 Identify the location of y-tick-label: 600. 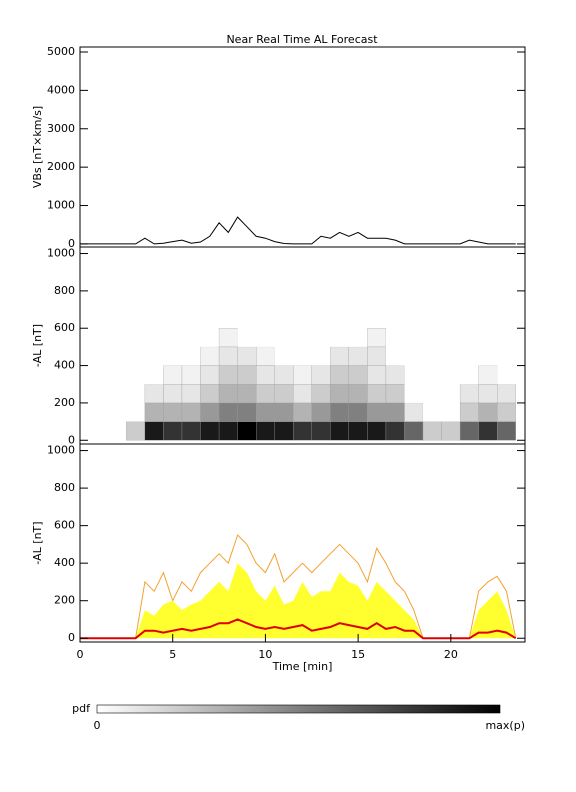
(64, 327).